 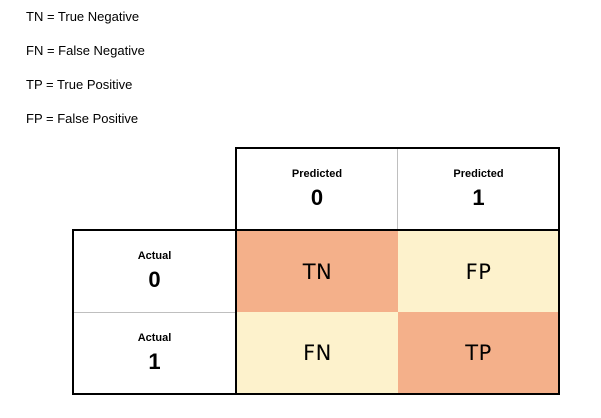 I want to click on cell-tp-label: TP, so click(x=478, y=352).